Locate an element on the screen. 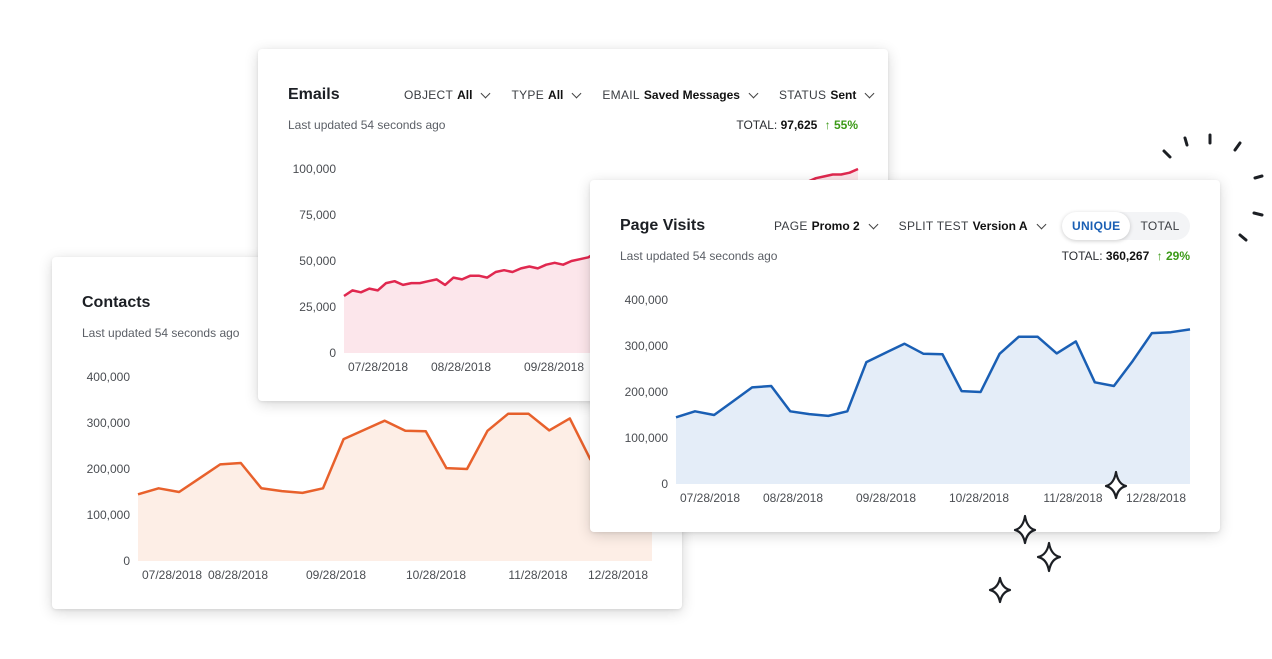  page-visits-title: Page Visits is located at coordinates (663, 225).